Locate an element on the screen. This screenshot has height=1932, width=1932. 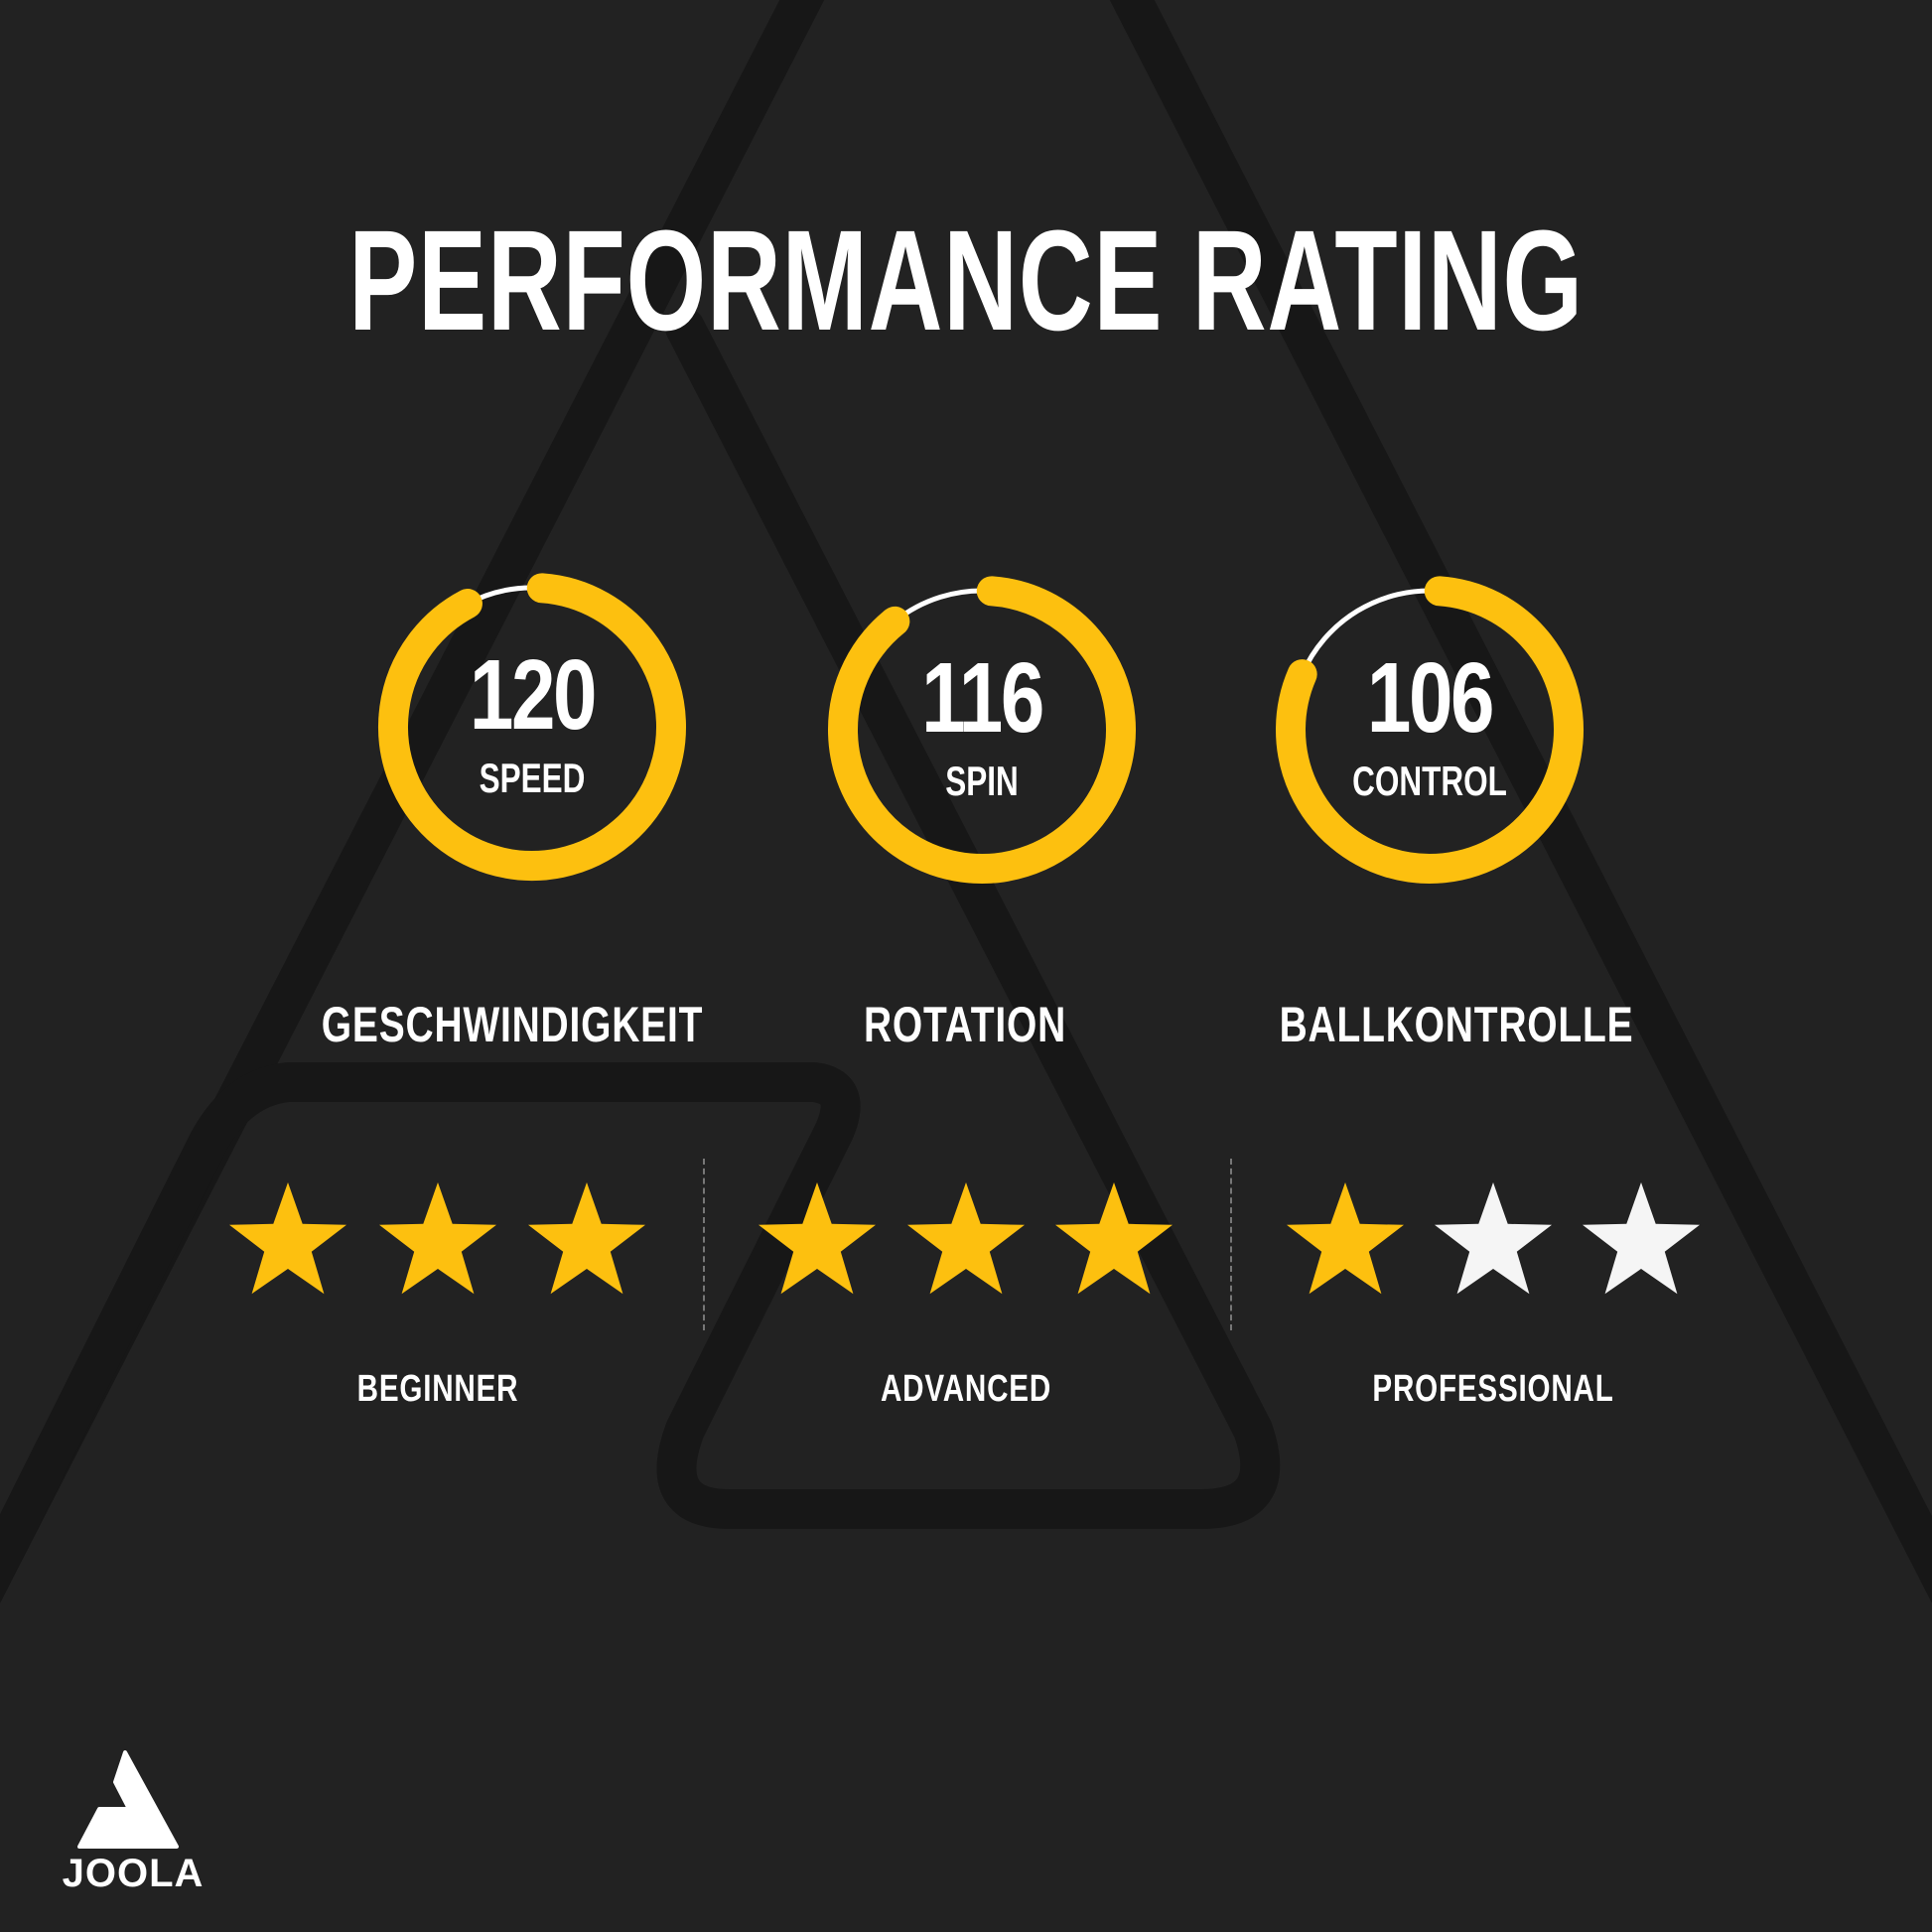
level-advanced: ADVANCED is located at coordinates (966, 1389).